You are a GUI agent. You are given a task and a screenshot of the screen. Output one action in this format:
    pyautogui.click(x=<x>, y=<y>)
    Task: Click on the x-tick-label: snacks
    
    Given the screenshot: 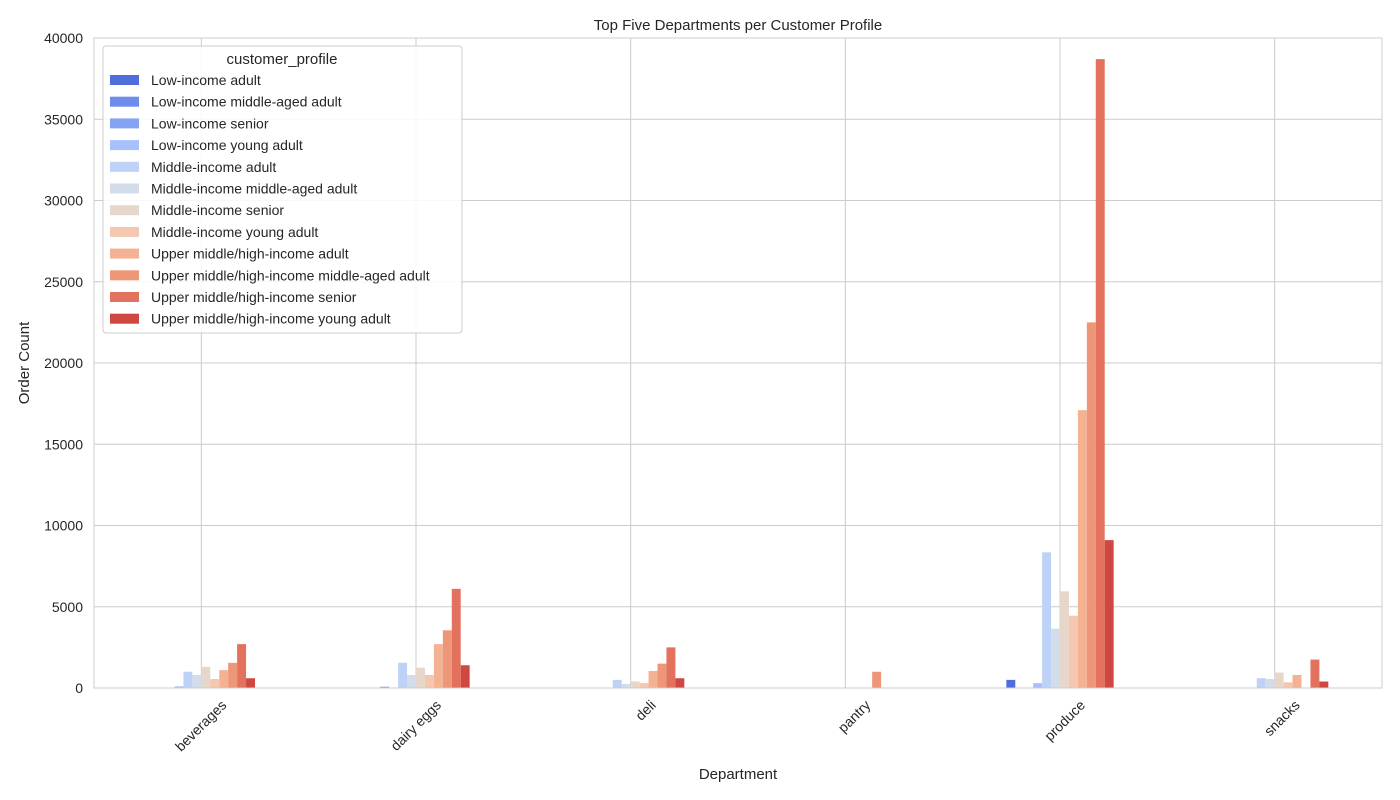 What is the action you would take?
    pyautogui.click(x=1282, y=718)
    